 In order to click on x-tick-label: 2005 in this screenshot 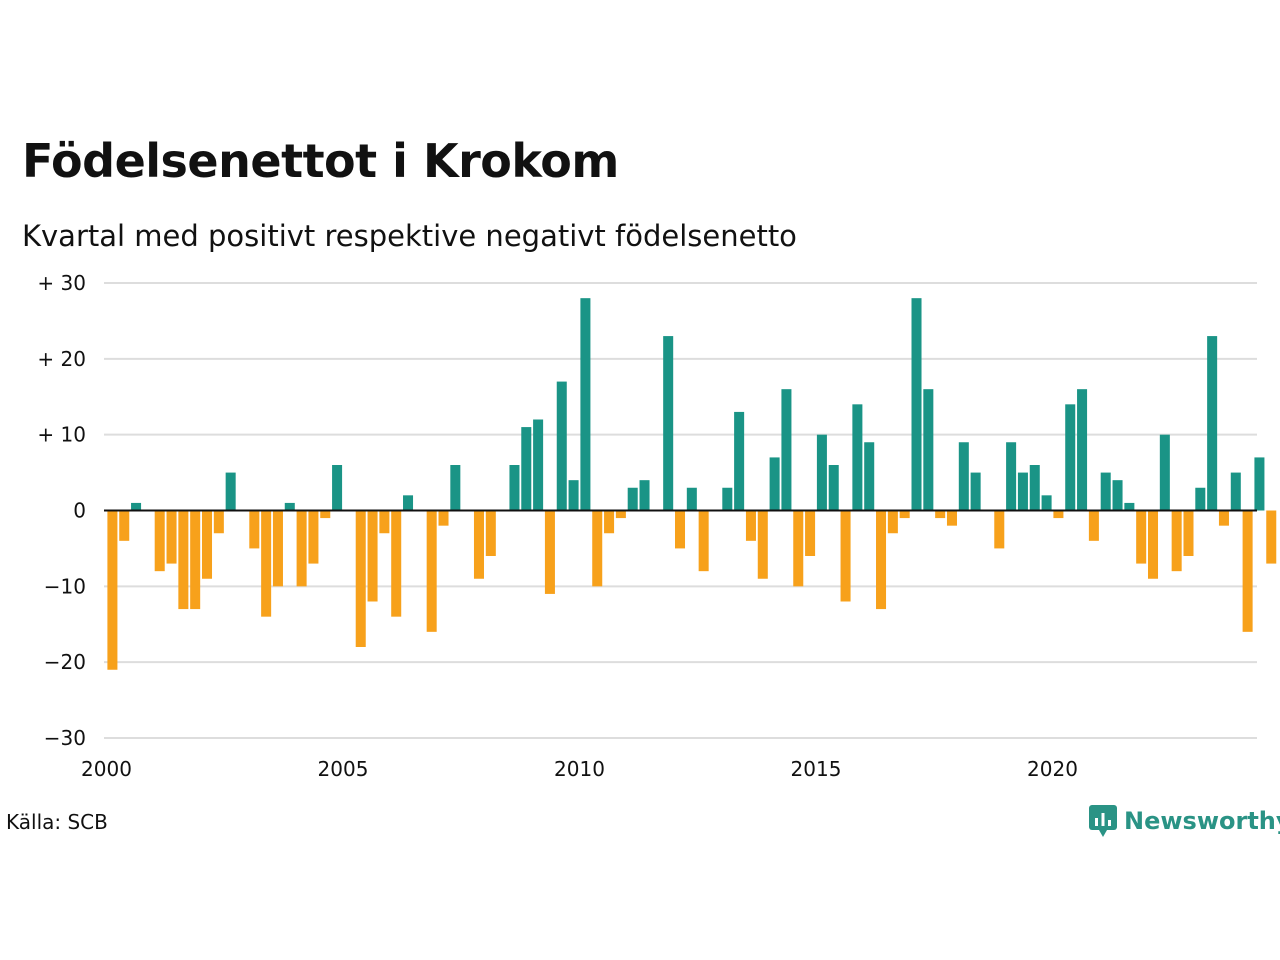, I will do `click(343, 769)`.